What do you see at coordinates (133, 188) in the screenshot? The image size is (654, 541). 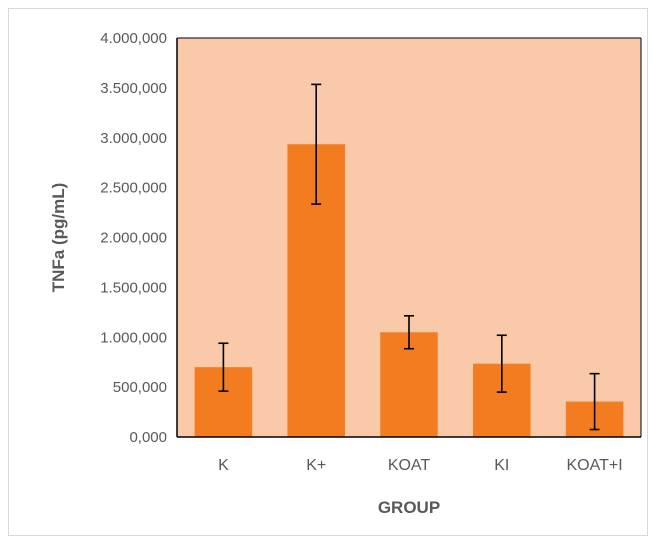 I see `y-tick-label: 2.500,000` at bounding box center [133, 188].